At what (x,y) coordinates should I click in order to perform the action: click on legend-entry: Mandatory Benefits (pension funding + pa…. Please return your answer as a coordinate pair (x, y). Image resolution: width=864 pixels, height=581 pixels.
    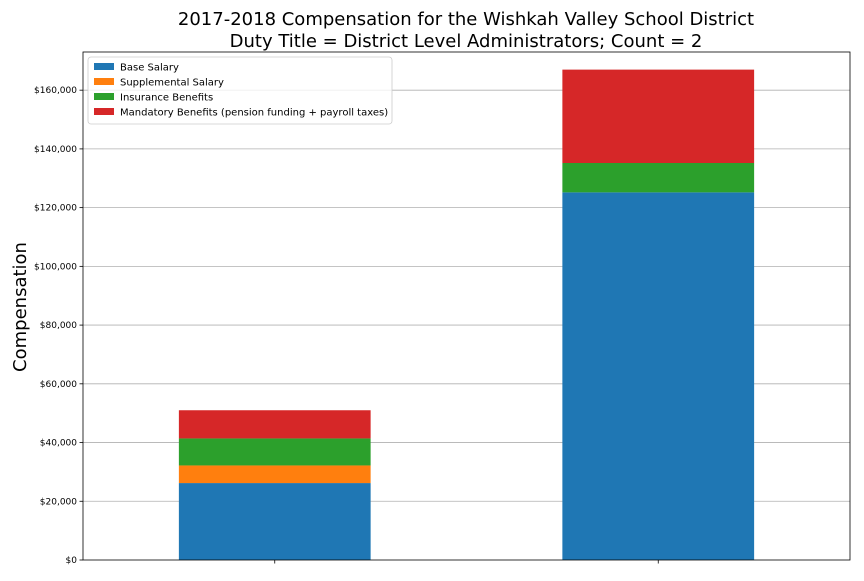
    Looking at the image, I should click on (254, 113).